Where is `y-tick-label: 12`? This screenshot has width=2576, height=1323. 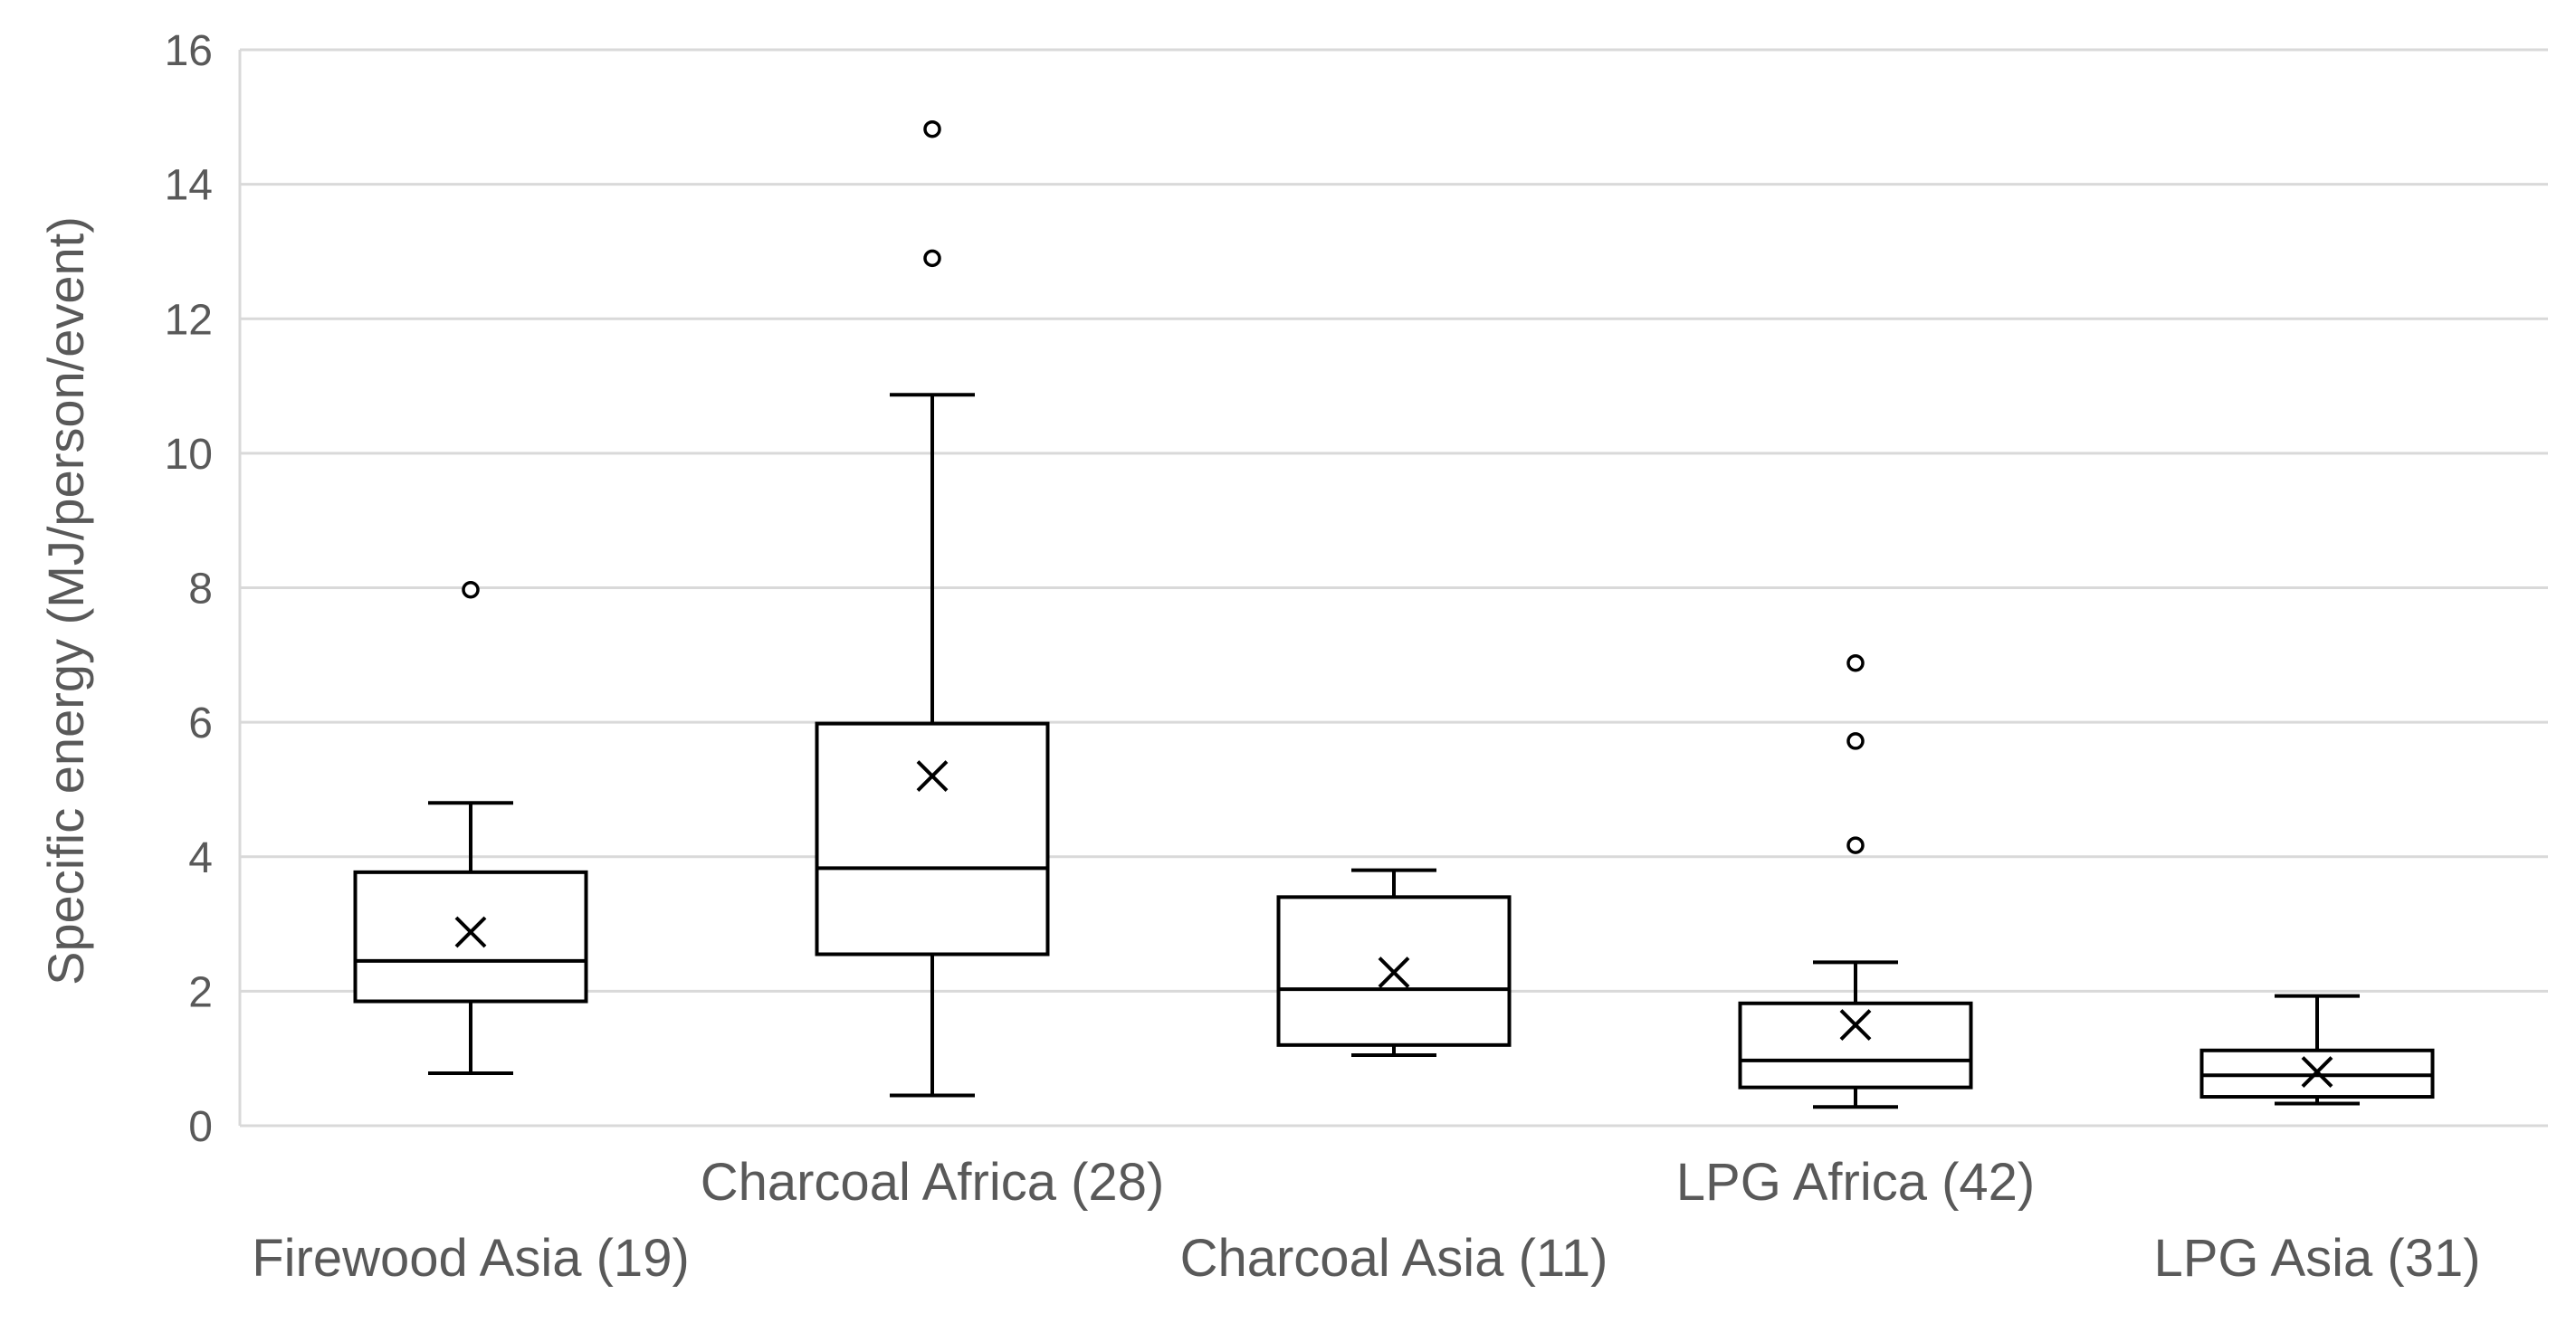
y-tick-label: 12 is located at coordinates (189, 320).